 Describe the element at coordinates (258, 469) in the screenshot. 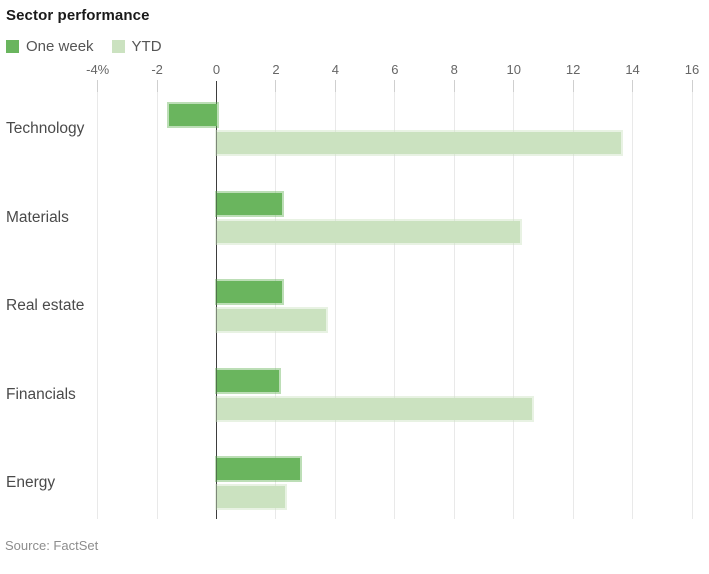

I see `bar-one-week-energy` at that location.